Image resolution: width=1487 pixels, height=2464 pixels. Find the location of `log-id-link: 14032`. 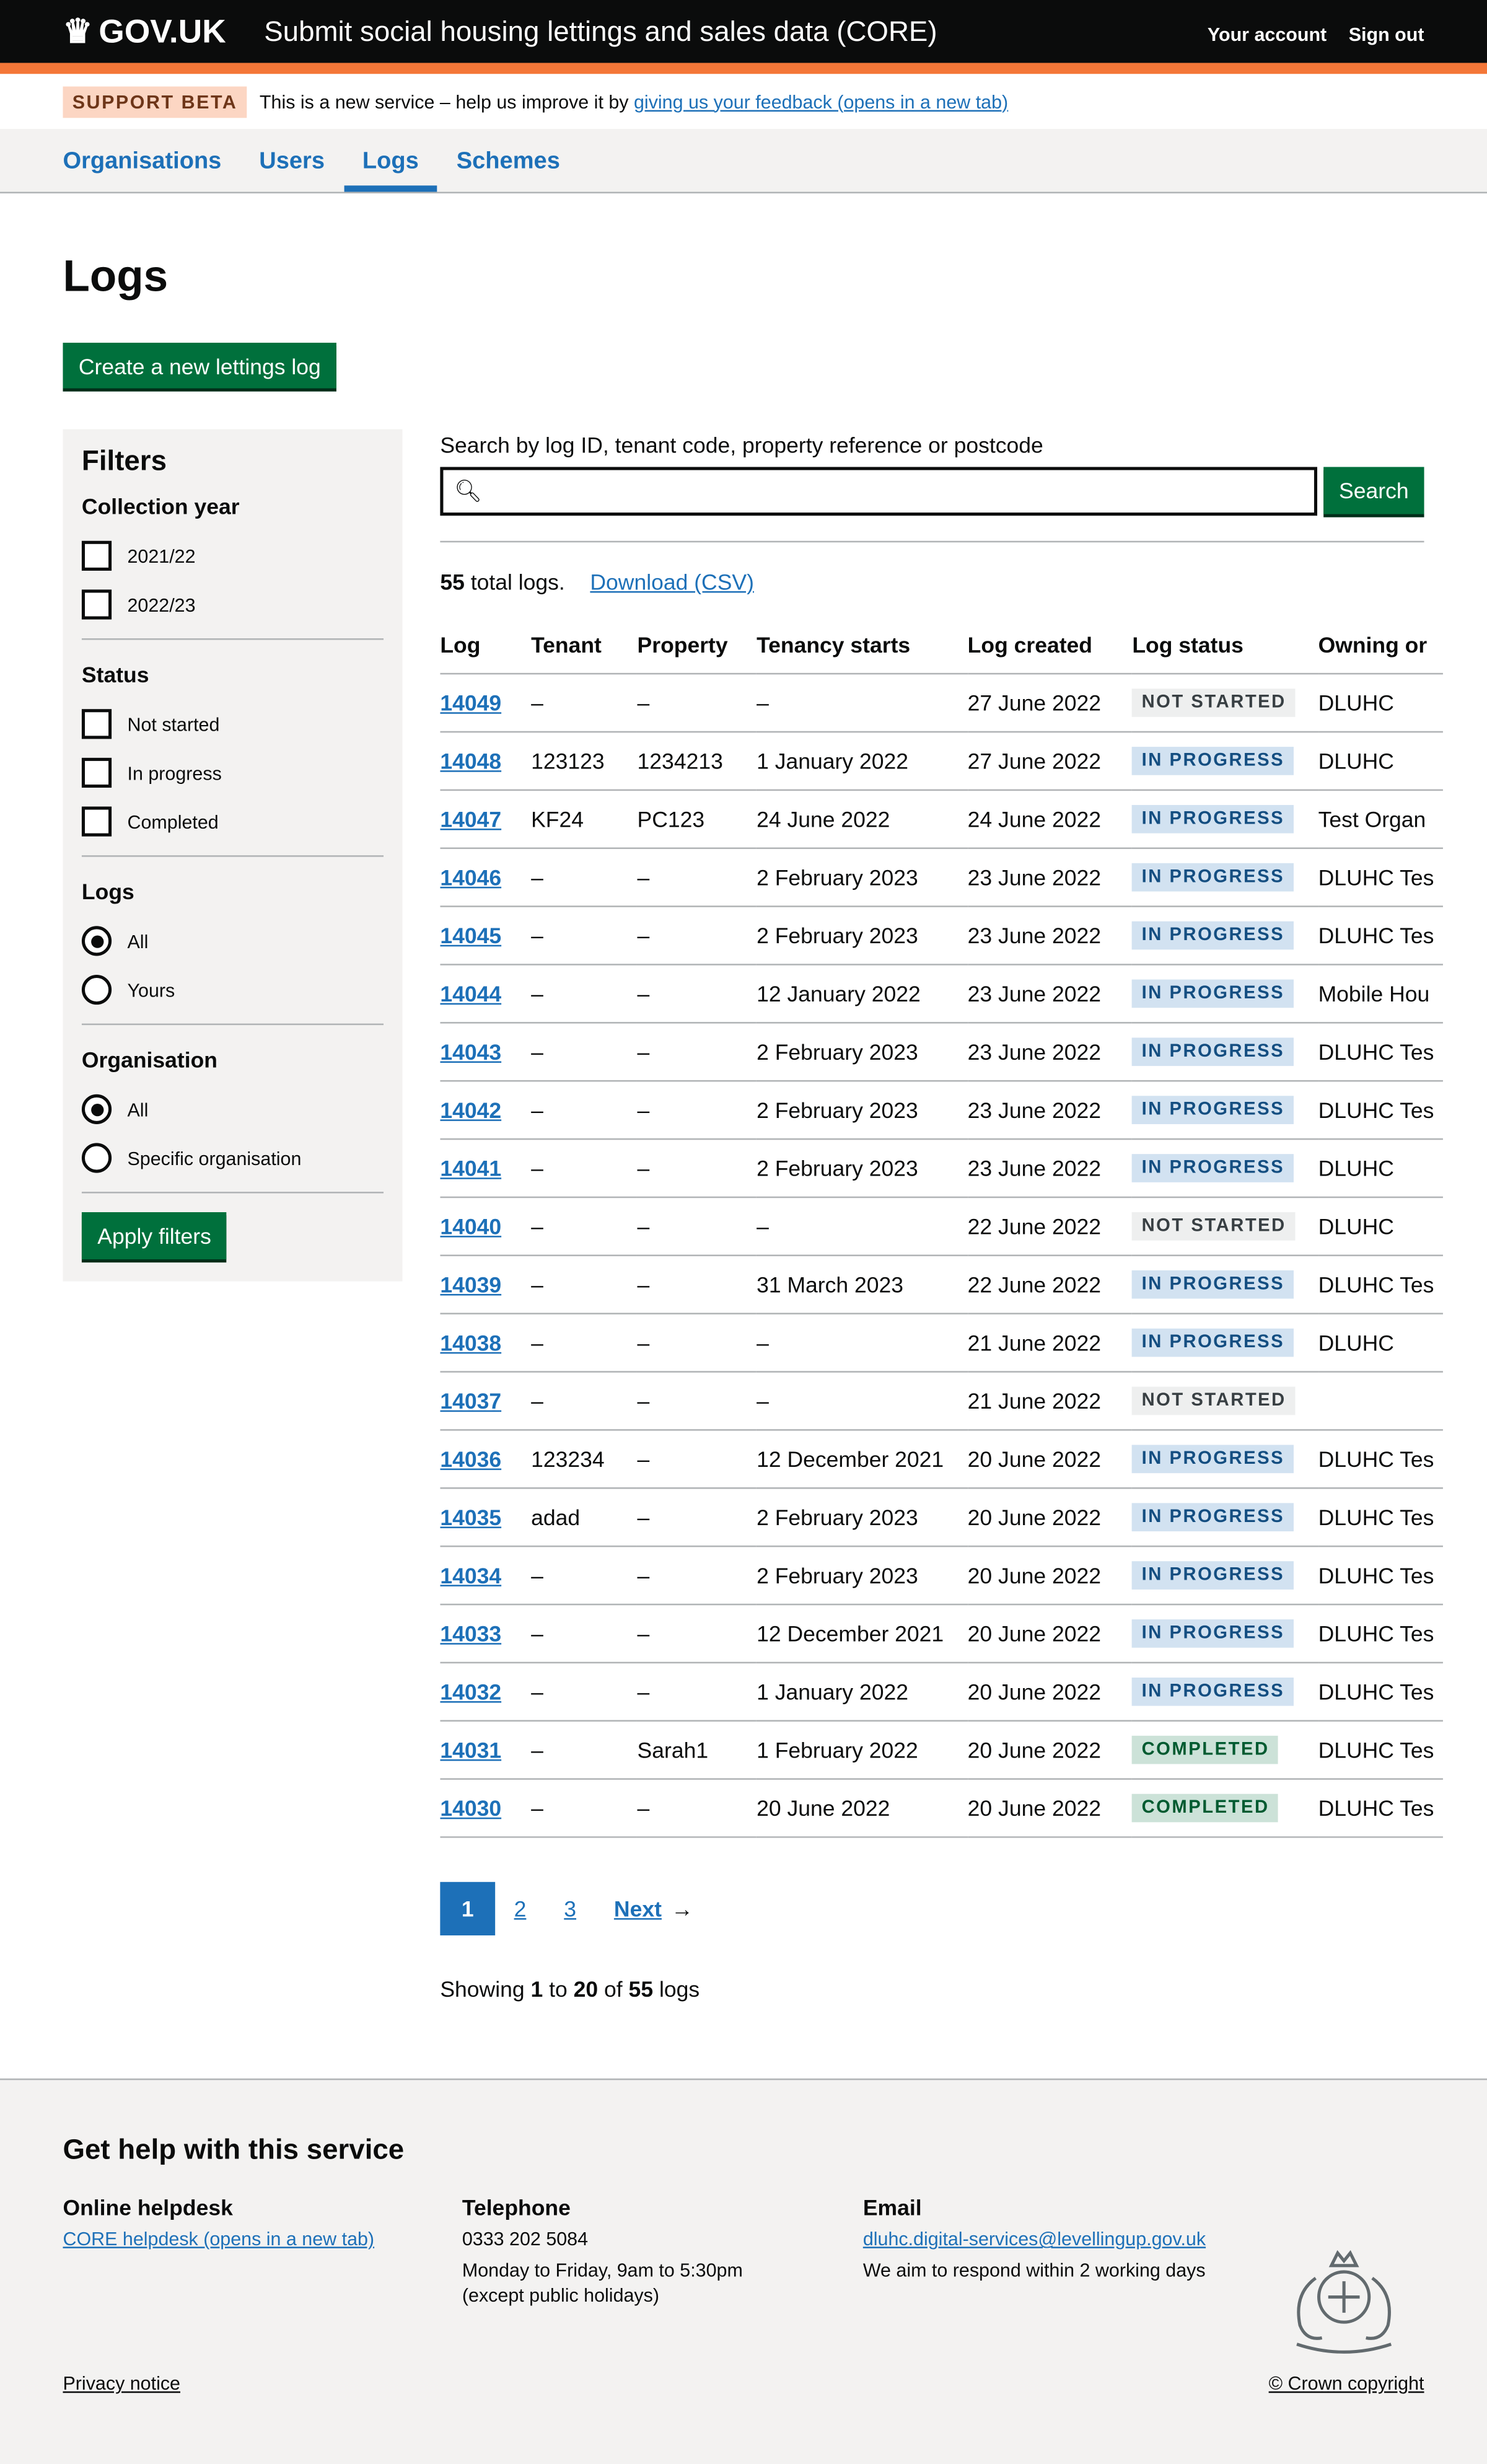

log-id-link: 14032 is located at coordinates (471, 1691).